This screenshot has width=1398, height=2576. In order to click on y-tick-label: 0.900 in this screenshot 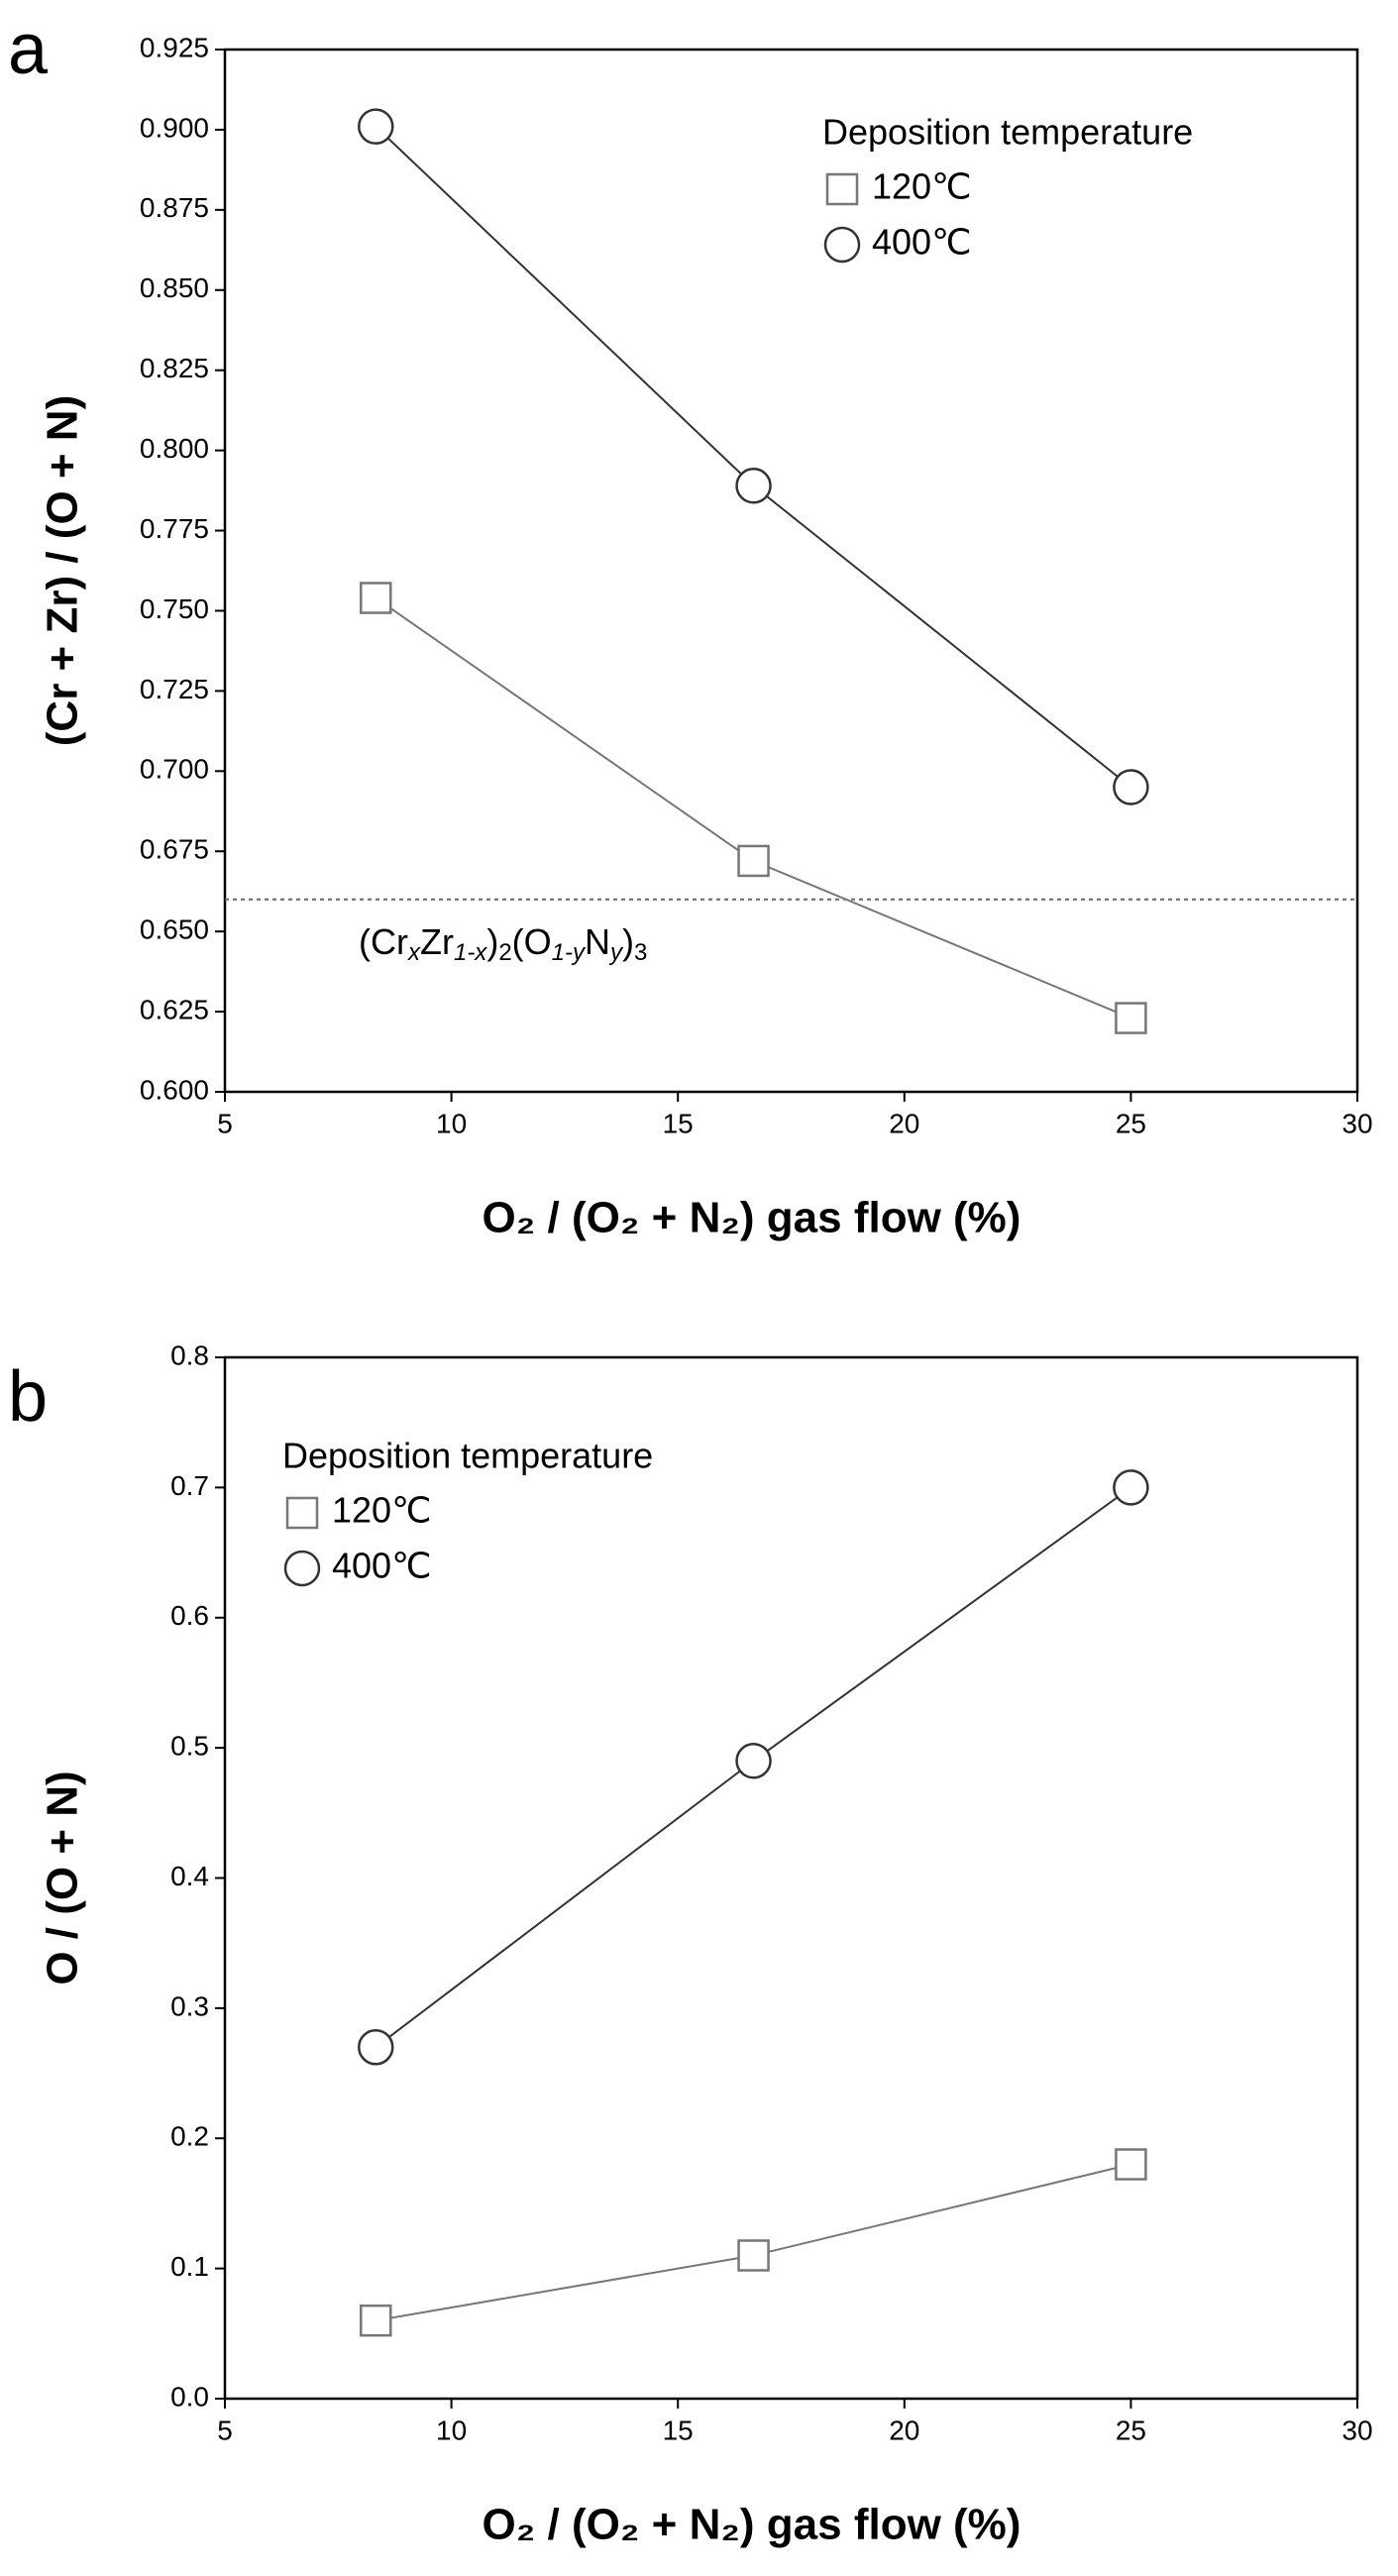, I will do `click(174, 128)`.